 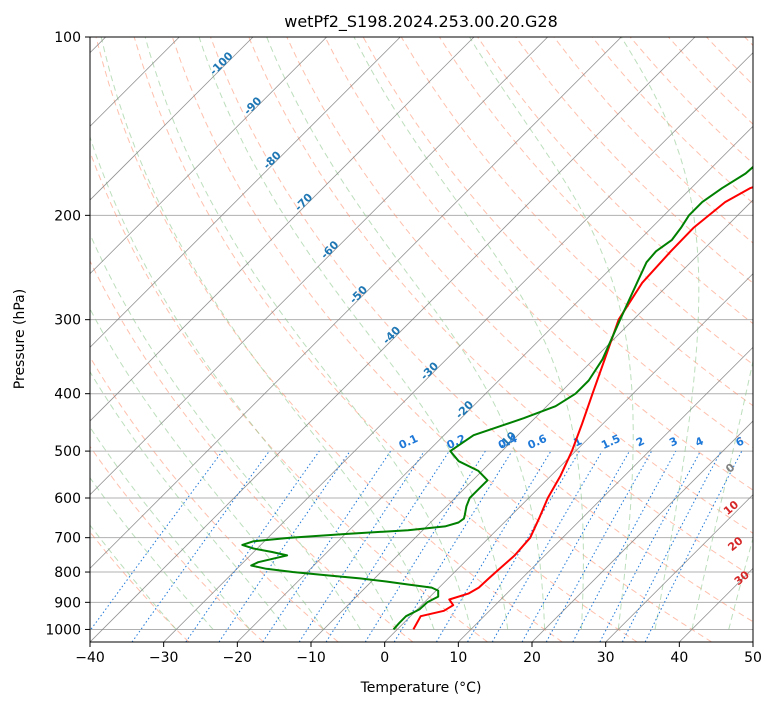 I want to click on moist-adiabat-label: 40, so click(x=761, y=607).